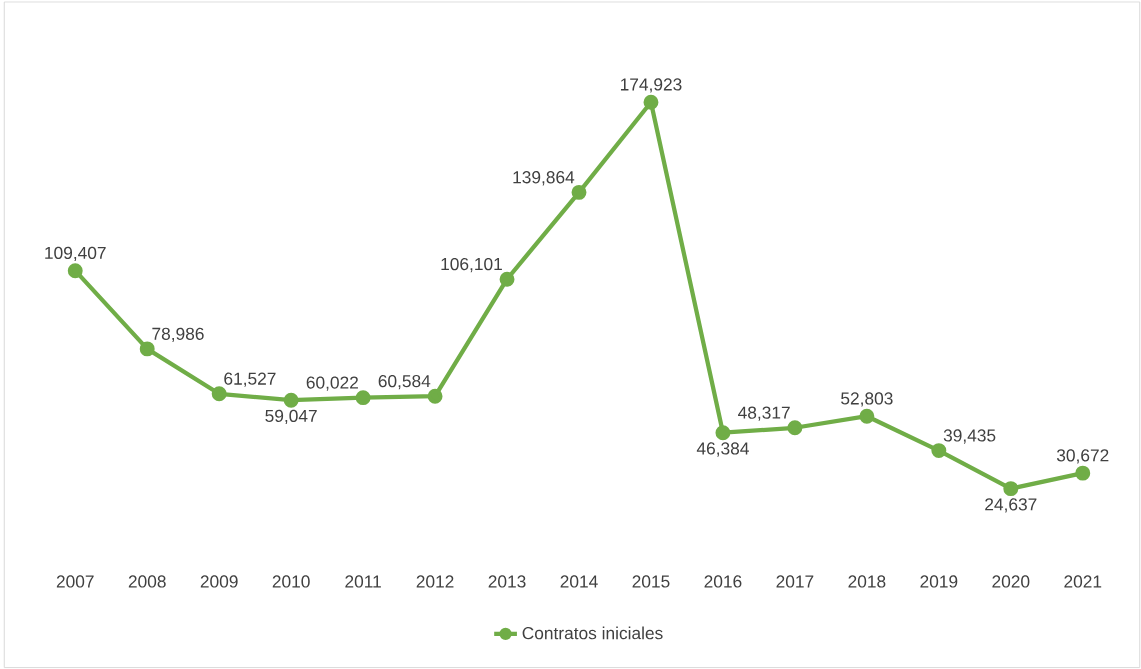 Image resolution: width=1141 pixels, height=669 pixels. Describe the element at coordinates (219, 581) in the screenshot. I see `x-tick-label: 2009` at that location.